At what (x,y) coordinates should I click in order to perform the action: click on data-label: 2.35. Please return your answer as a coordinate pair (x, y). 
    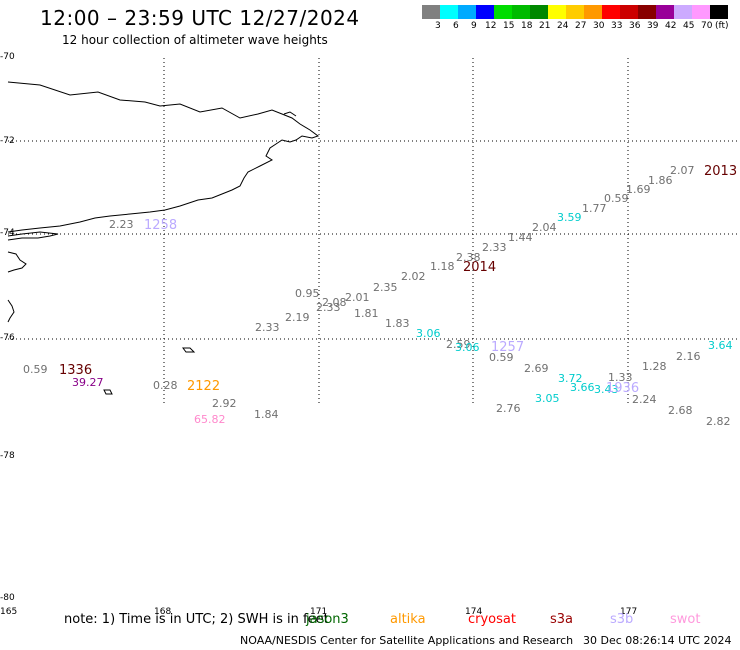
    Looking at the image, I should click on (385, 287).